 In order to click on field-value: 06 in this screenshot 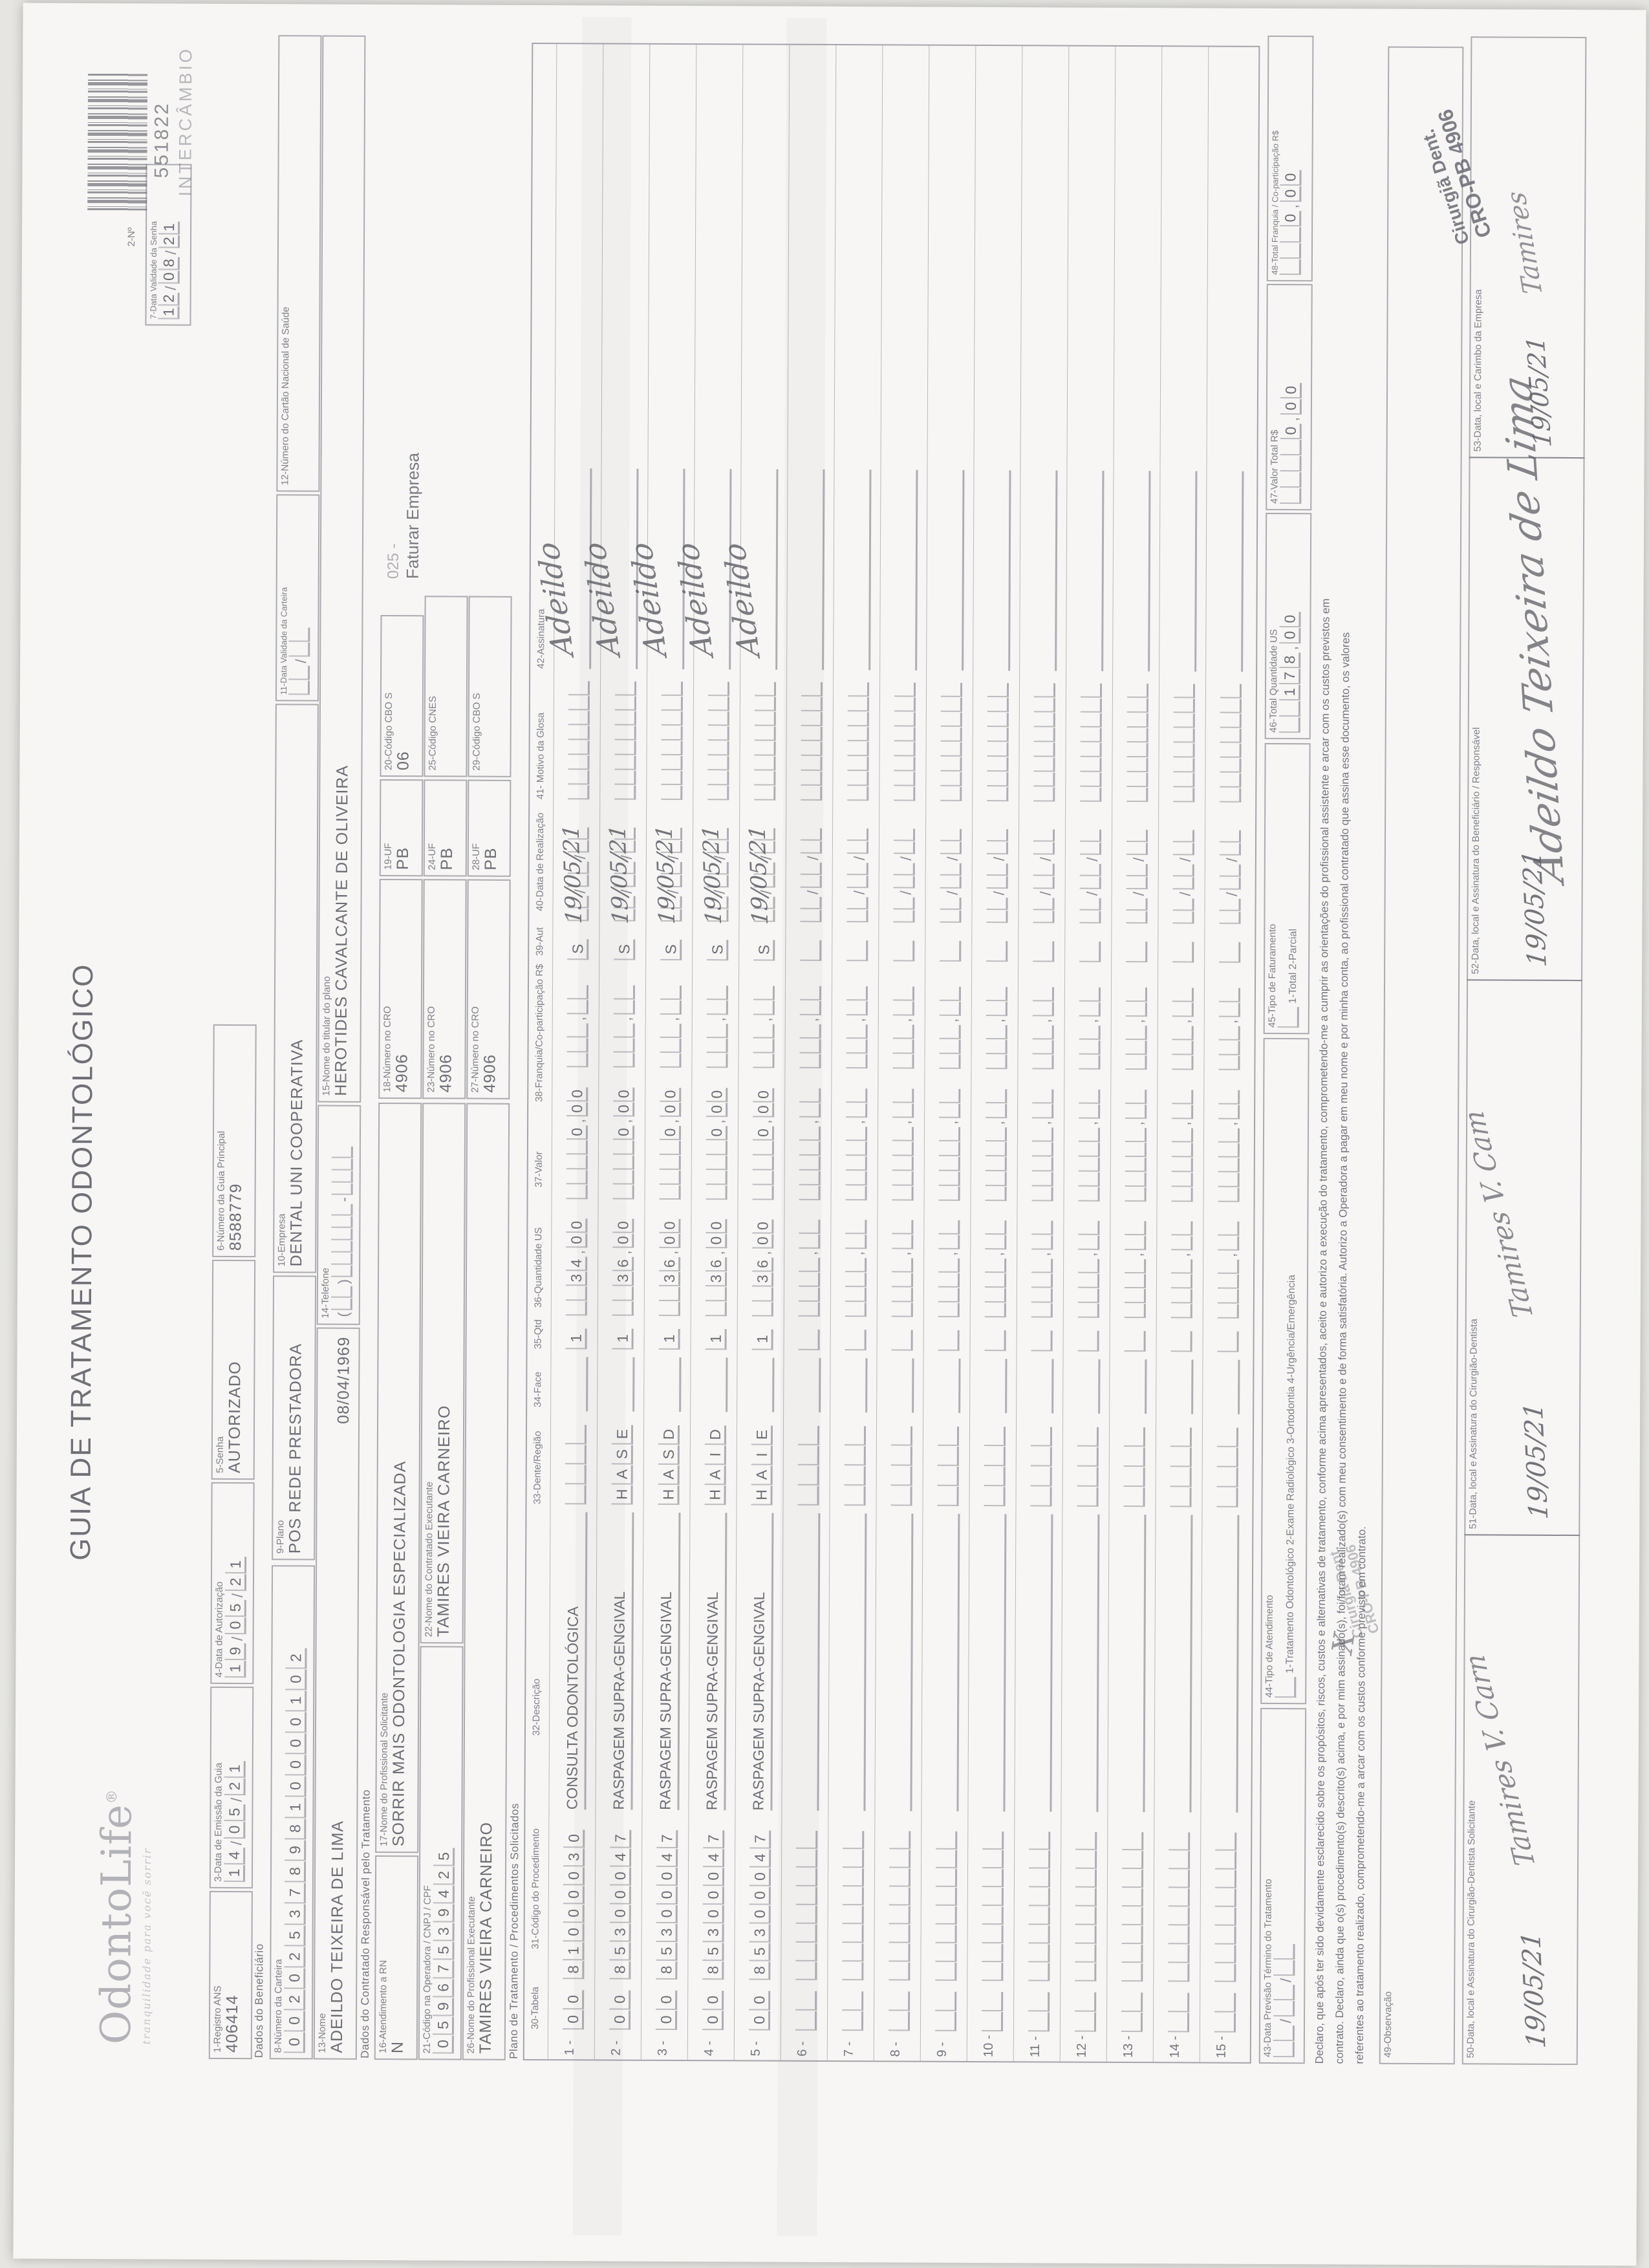, I will do `click(403, 761)`.